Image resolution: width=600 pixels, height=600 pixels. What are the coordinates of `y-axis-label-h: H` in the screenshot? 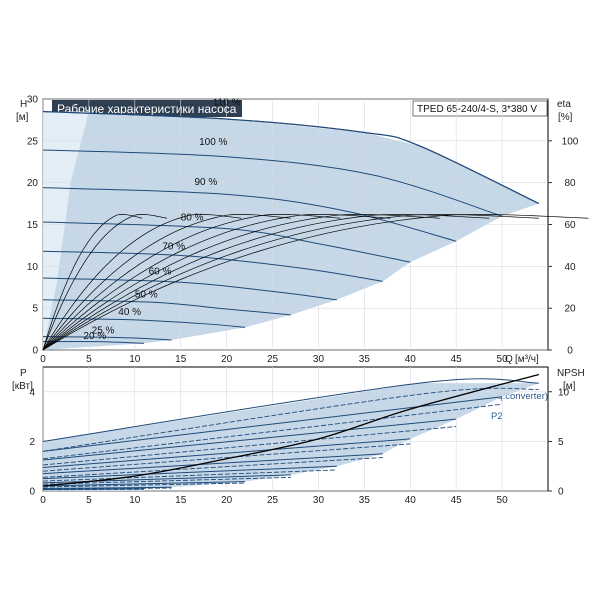 It's located at (23, 104).